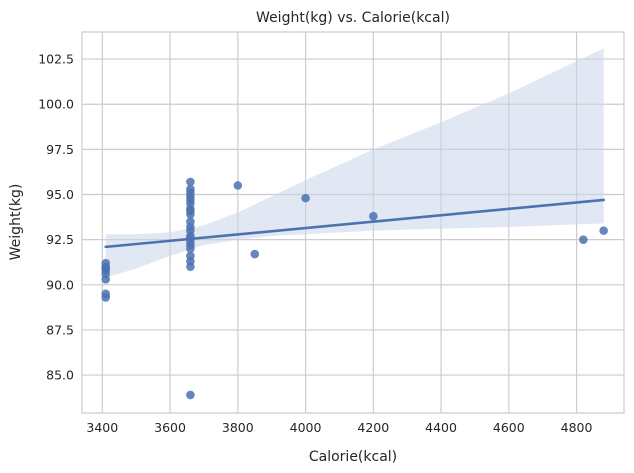 The height and width of the screenshot is (473, 634). I want to click on y-tick-label: 95.0, so click(60, 194).